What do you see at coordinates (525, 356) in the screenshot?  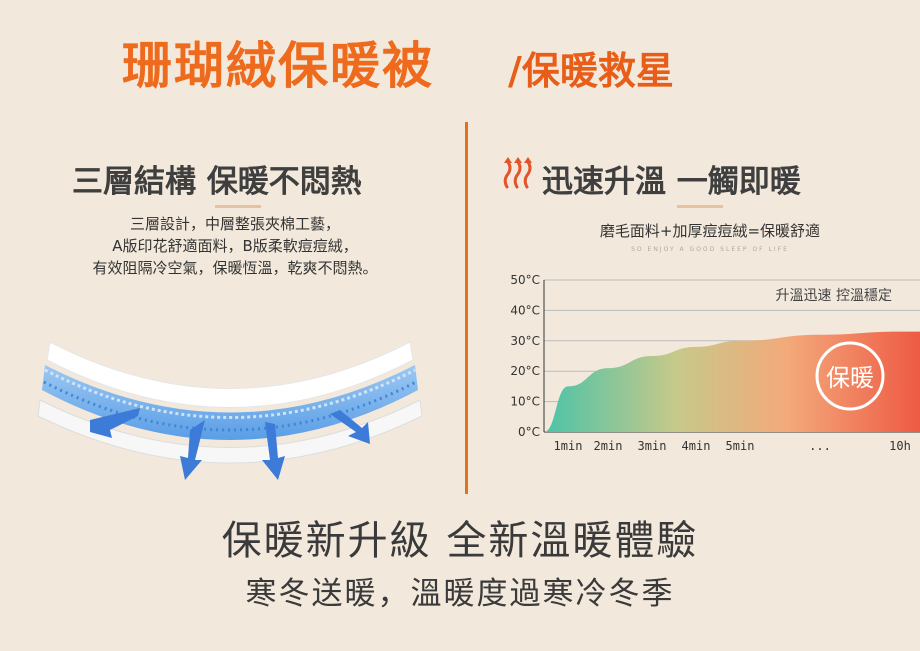 I see `y-axis-ticks: 50°C 40°C 30°C 20°C 10°C 0°C` at bounding box center [525, 356].